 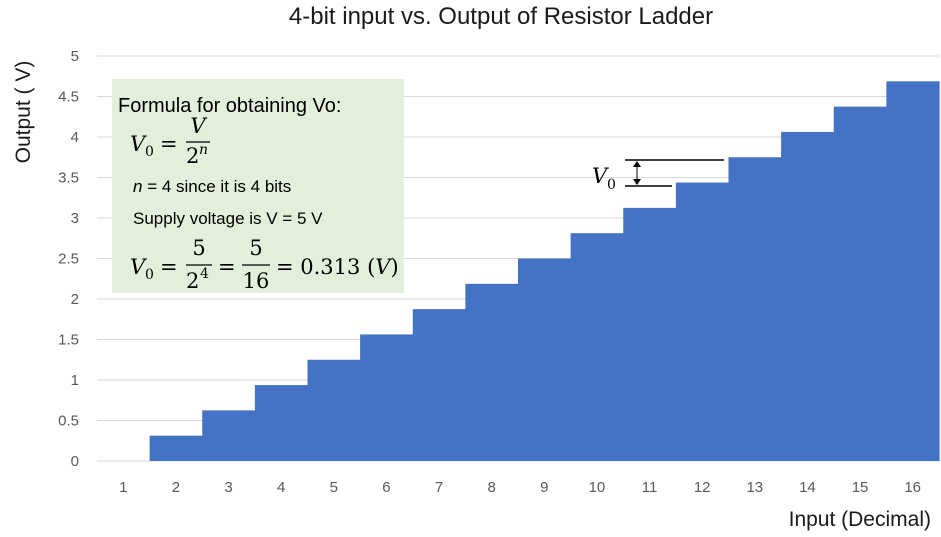 What do you see at coordinates (658, 176) in the screenshot?
I see `v0-step-annotation: V 0` at bounding box center [658, 176].